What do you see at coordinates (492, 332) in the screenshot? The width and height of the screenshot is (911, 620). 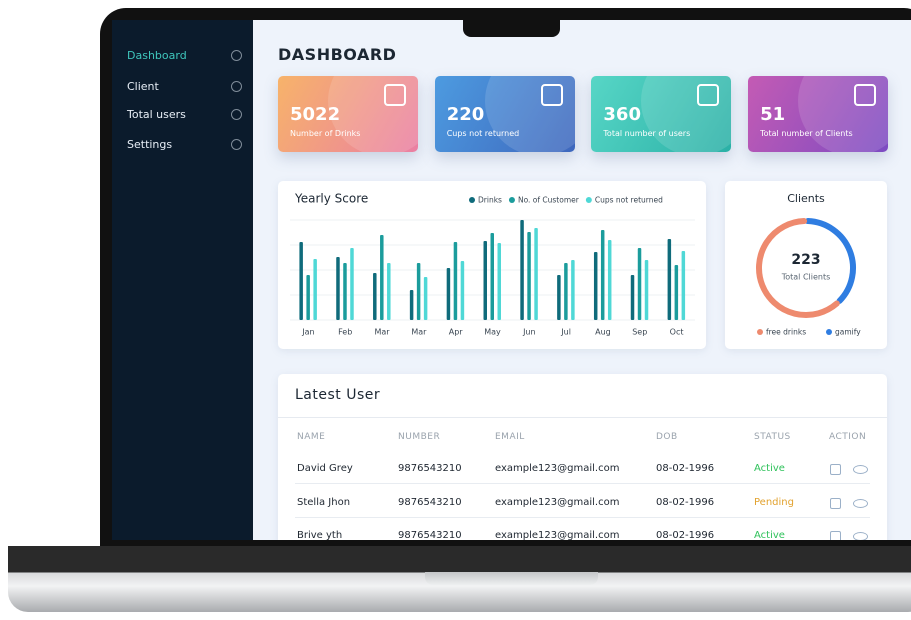 I see `x-tick-label: May` at bounding box center [492, 332].